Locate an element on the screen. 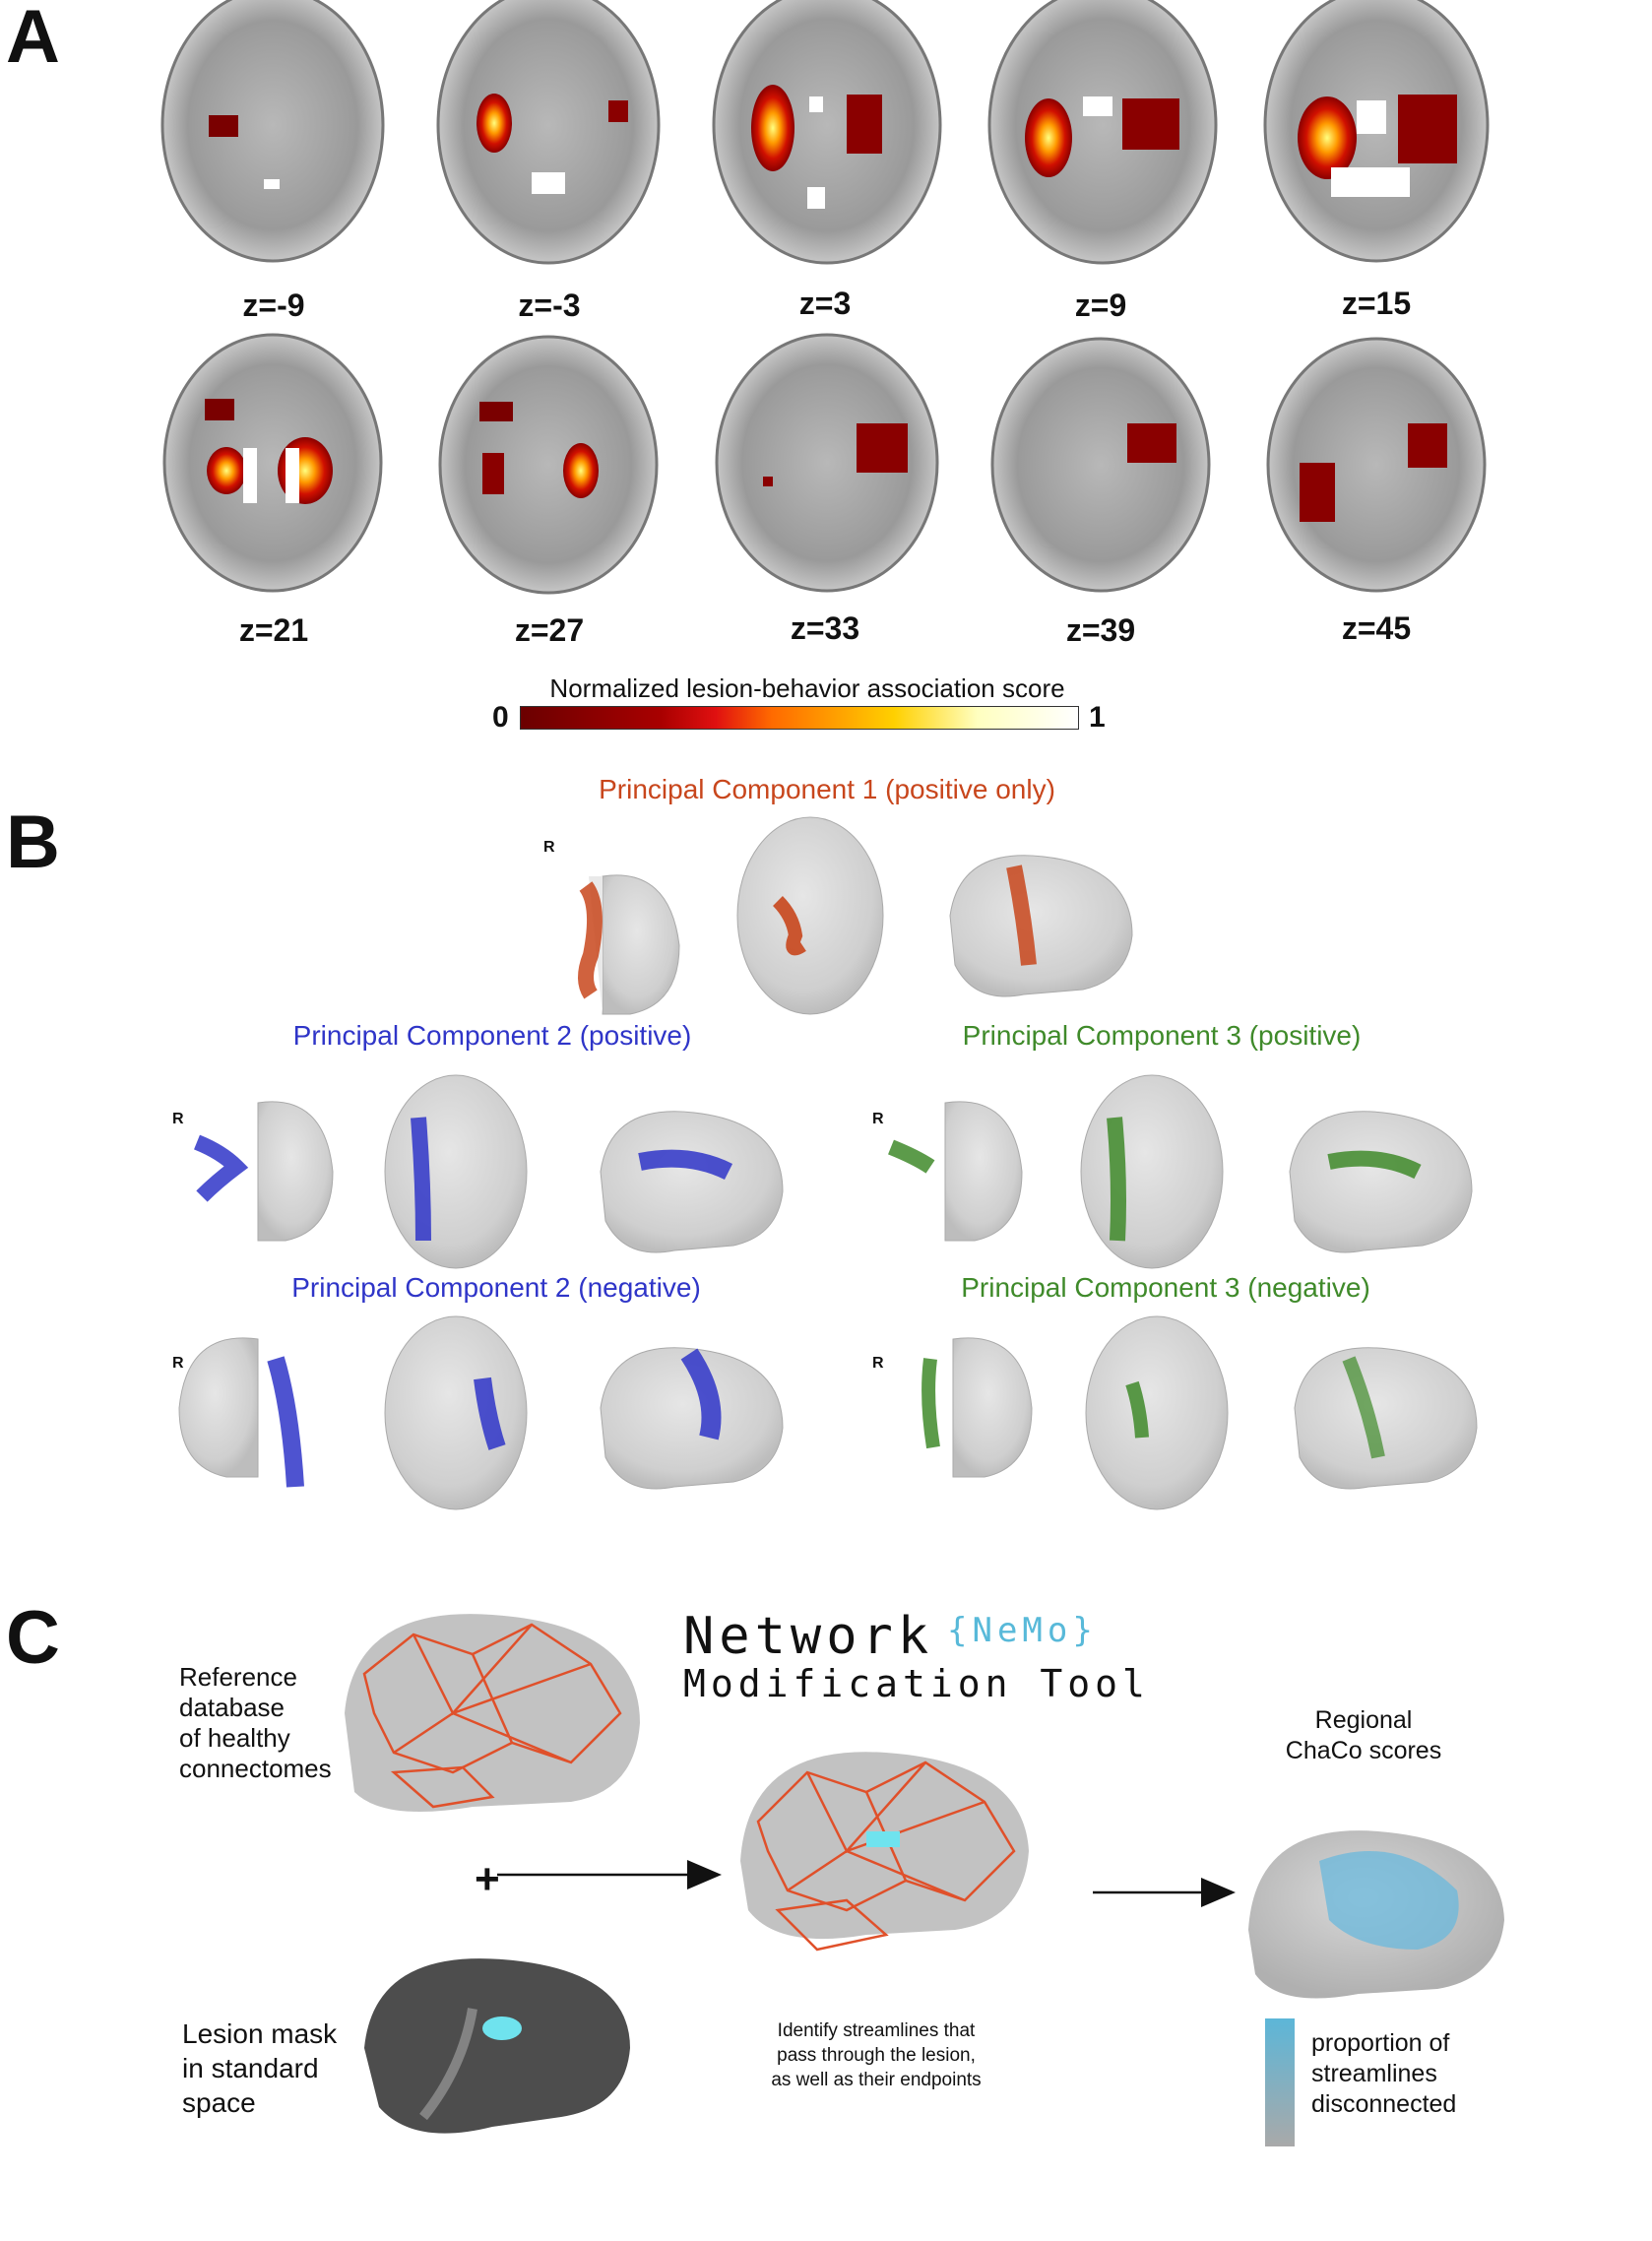 This screenshot has width=1652, height=2241. chaco-score-brain is located at coordinates (1376, 1914).